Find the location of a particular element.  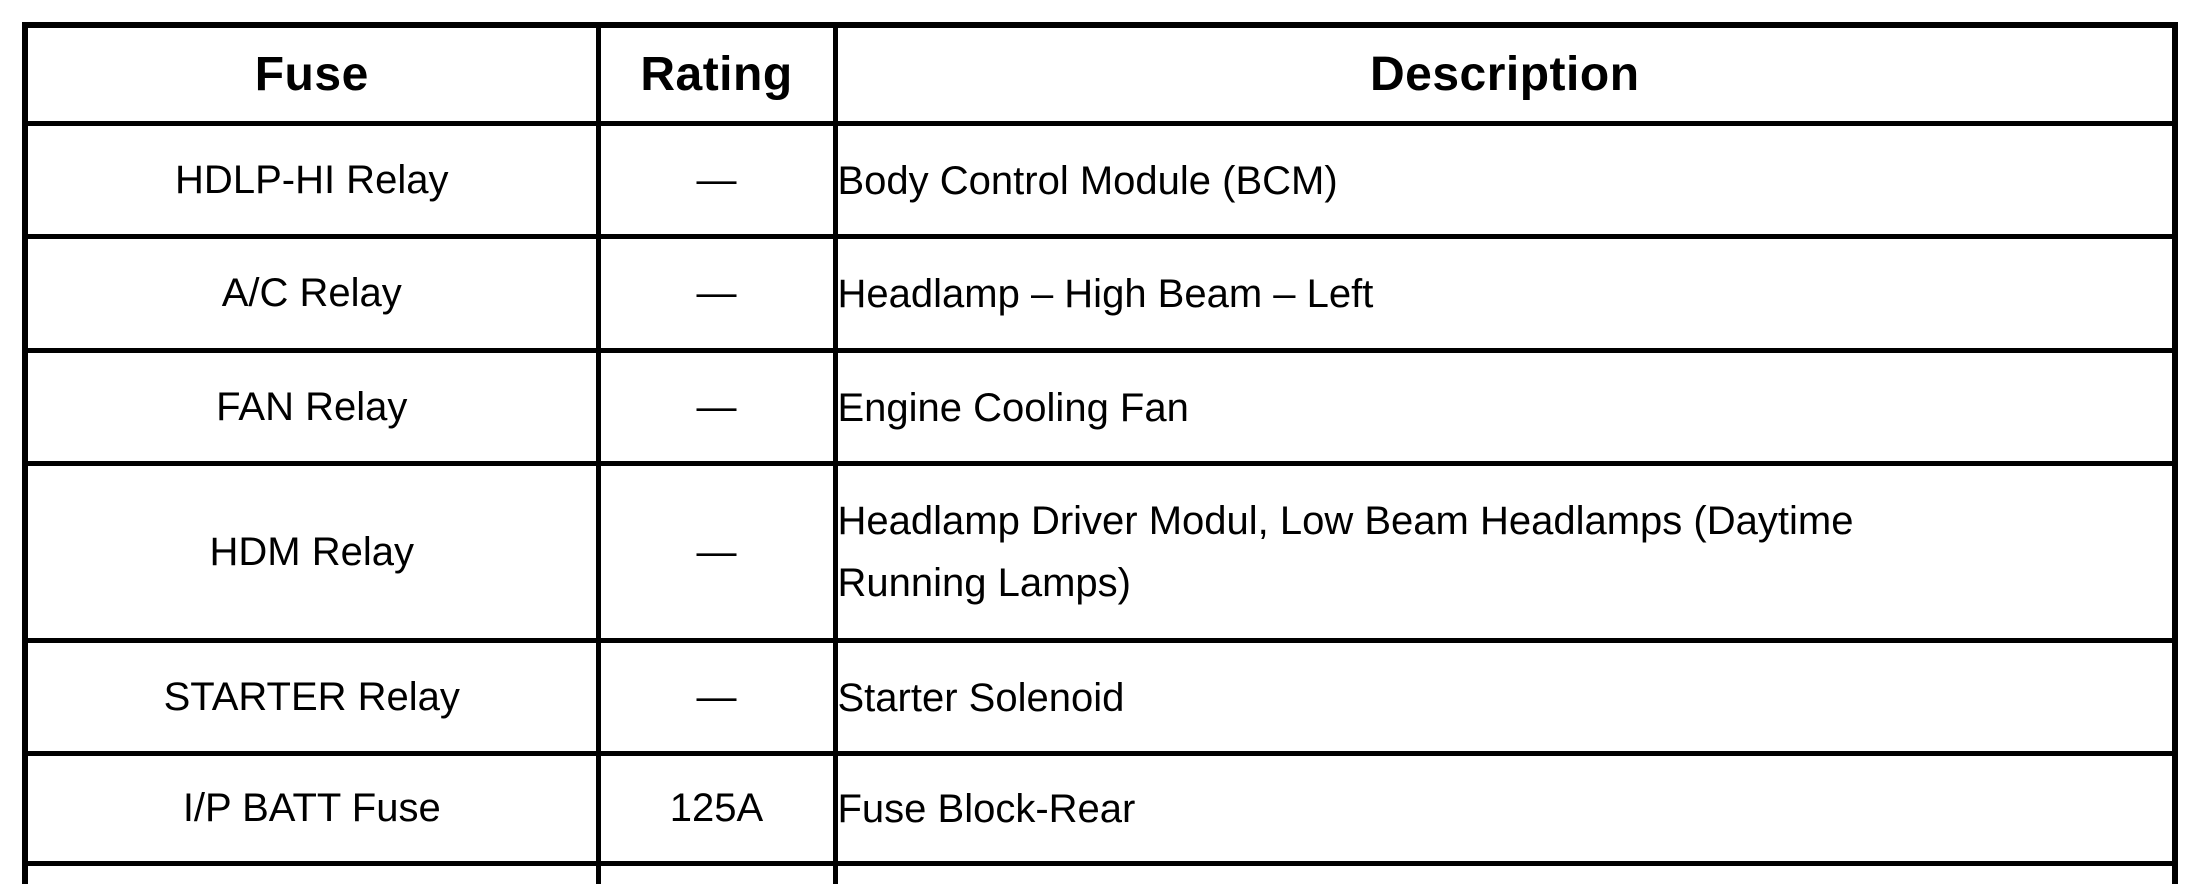

table-row-partial-cutoff is located at coordinates (1100, 872).